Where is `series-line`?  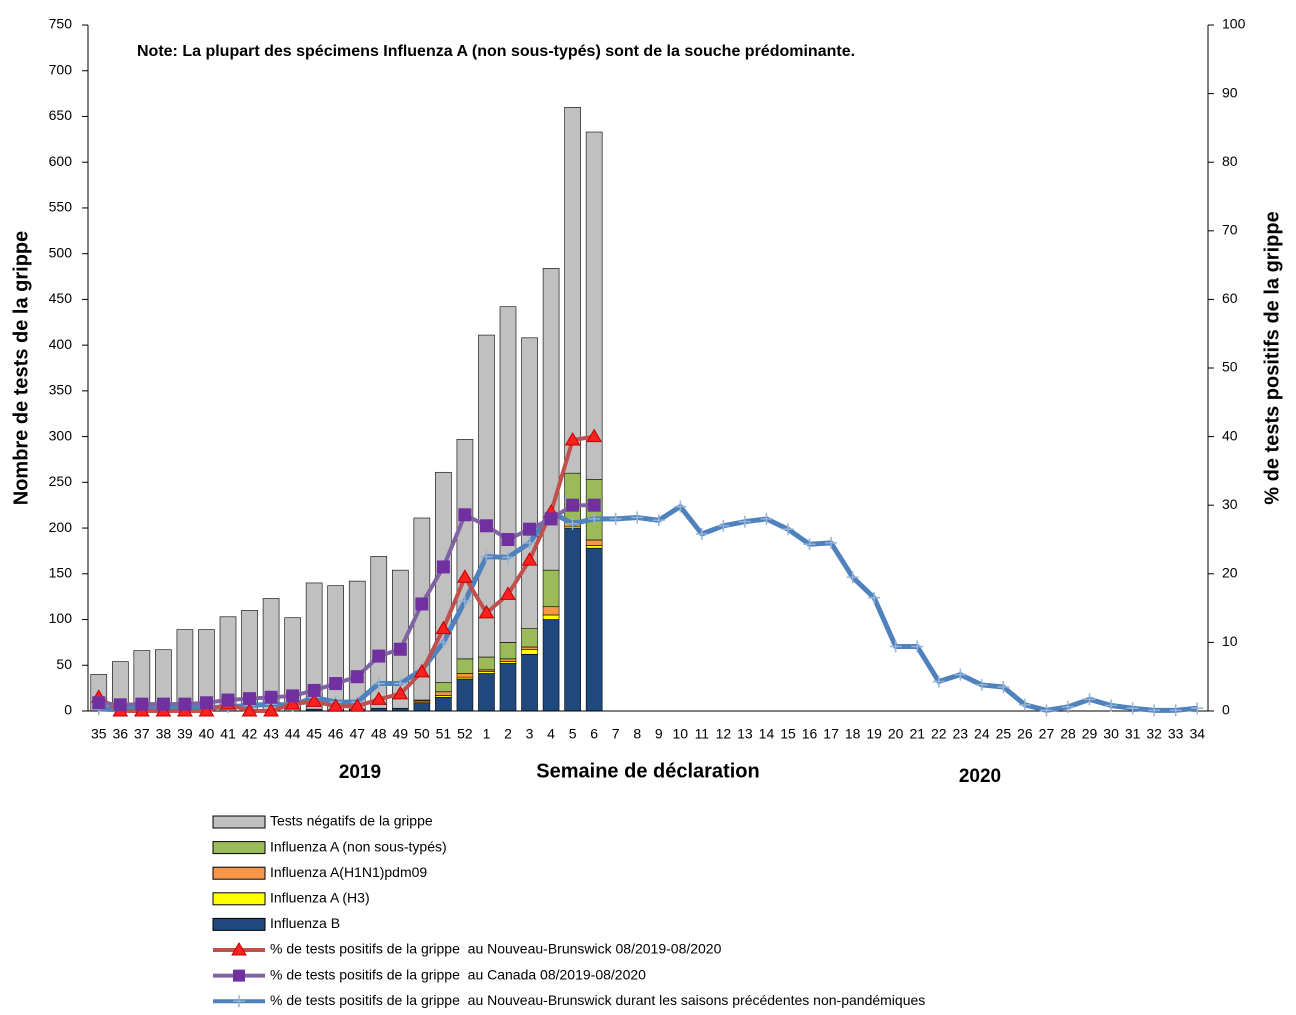 series-line is located at coordinates (346, 572).